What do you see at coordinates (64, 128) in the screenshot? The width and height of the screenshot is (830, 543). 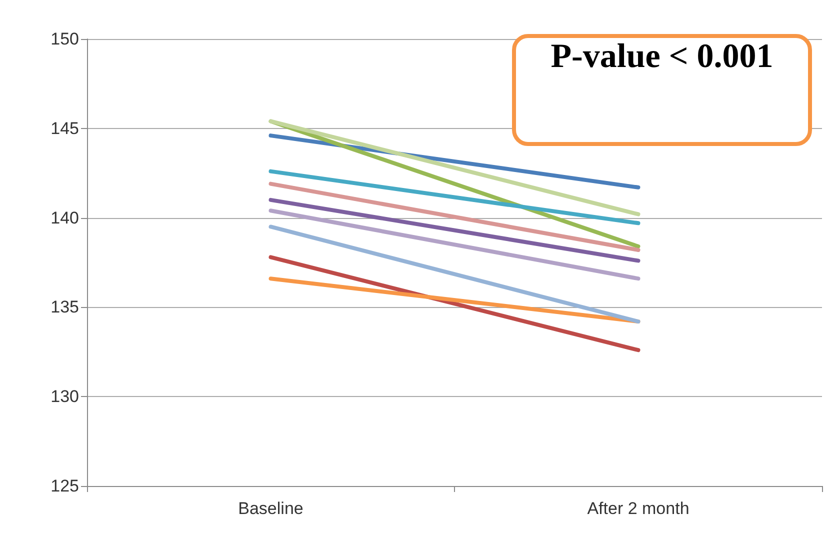 I see `y-tick-label: 145` at bounding box center [64, 128].